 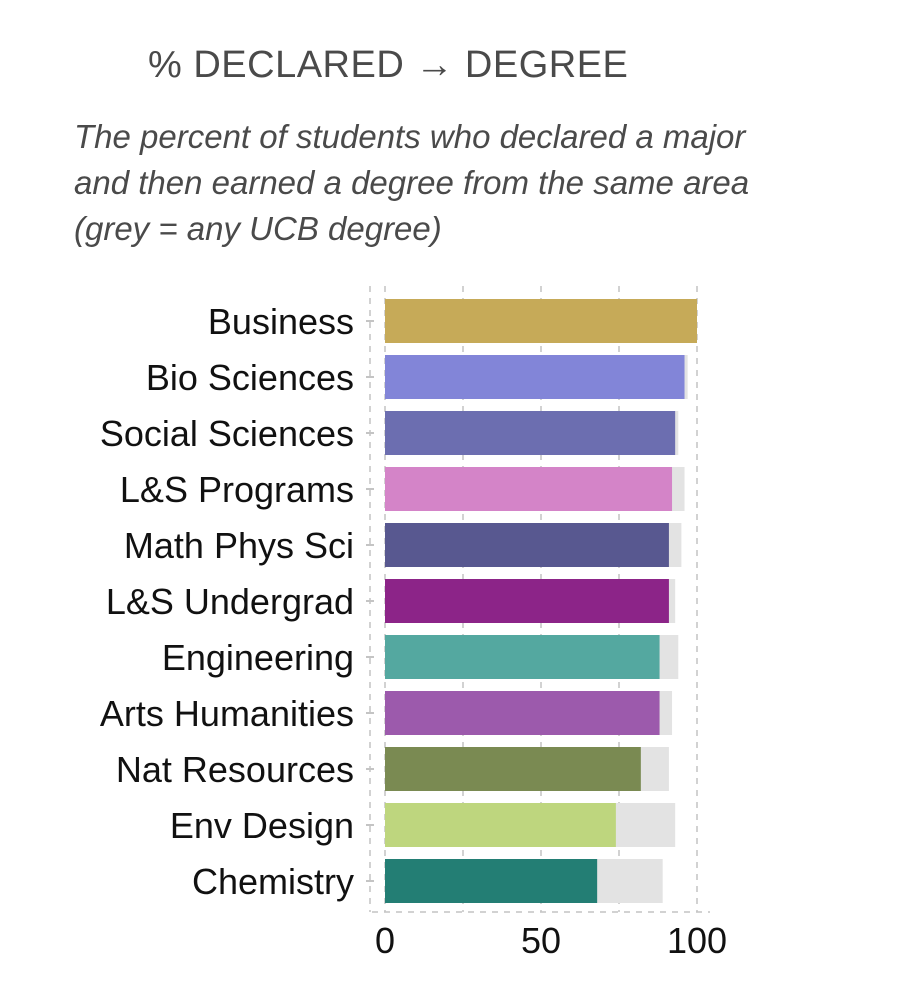 I want to click on bar-nat-resources, so click(x=513, y=769).